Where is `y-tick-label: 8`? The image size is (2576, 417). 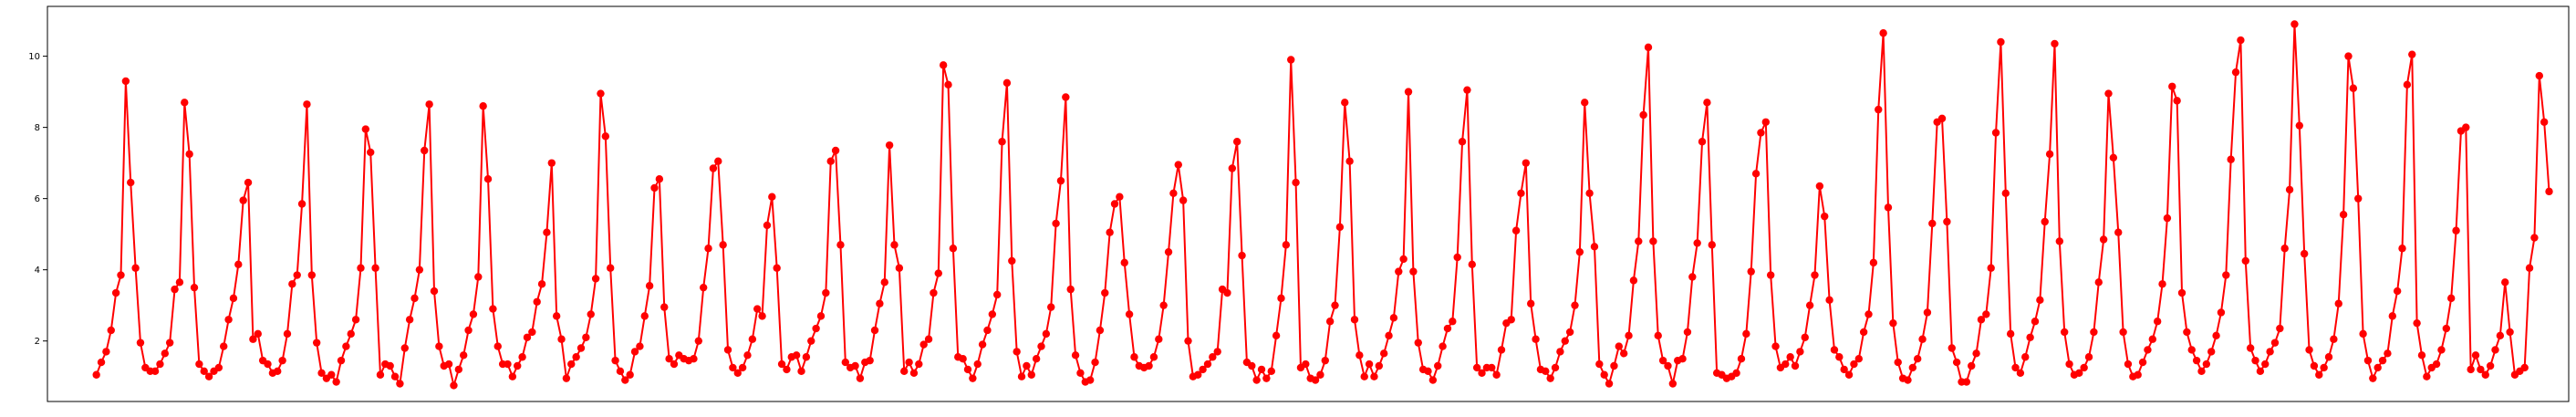
y-tick-label: 8 is located at coordinates (37, 128).